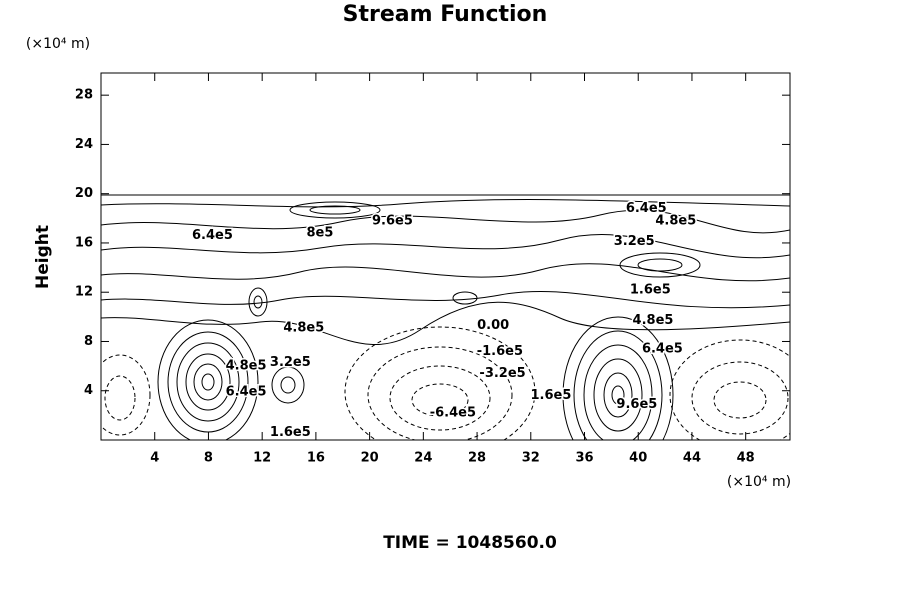 The height and width of the screenshot is (600, 900). Describe the element at coordinates (88, 390) in the screenshot. I see `y-tick-label: 4` at that location.